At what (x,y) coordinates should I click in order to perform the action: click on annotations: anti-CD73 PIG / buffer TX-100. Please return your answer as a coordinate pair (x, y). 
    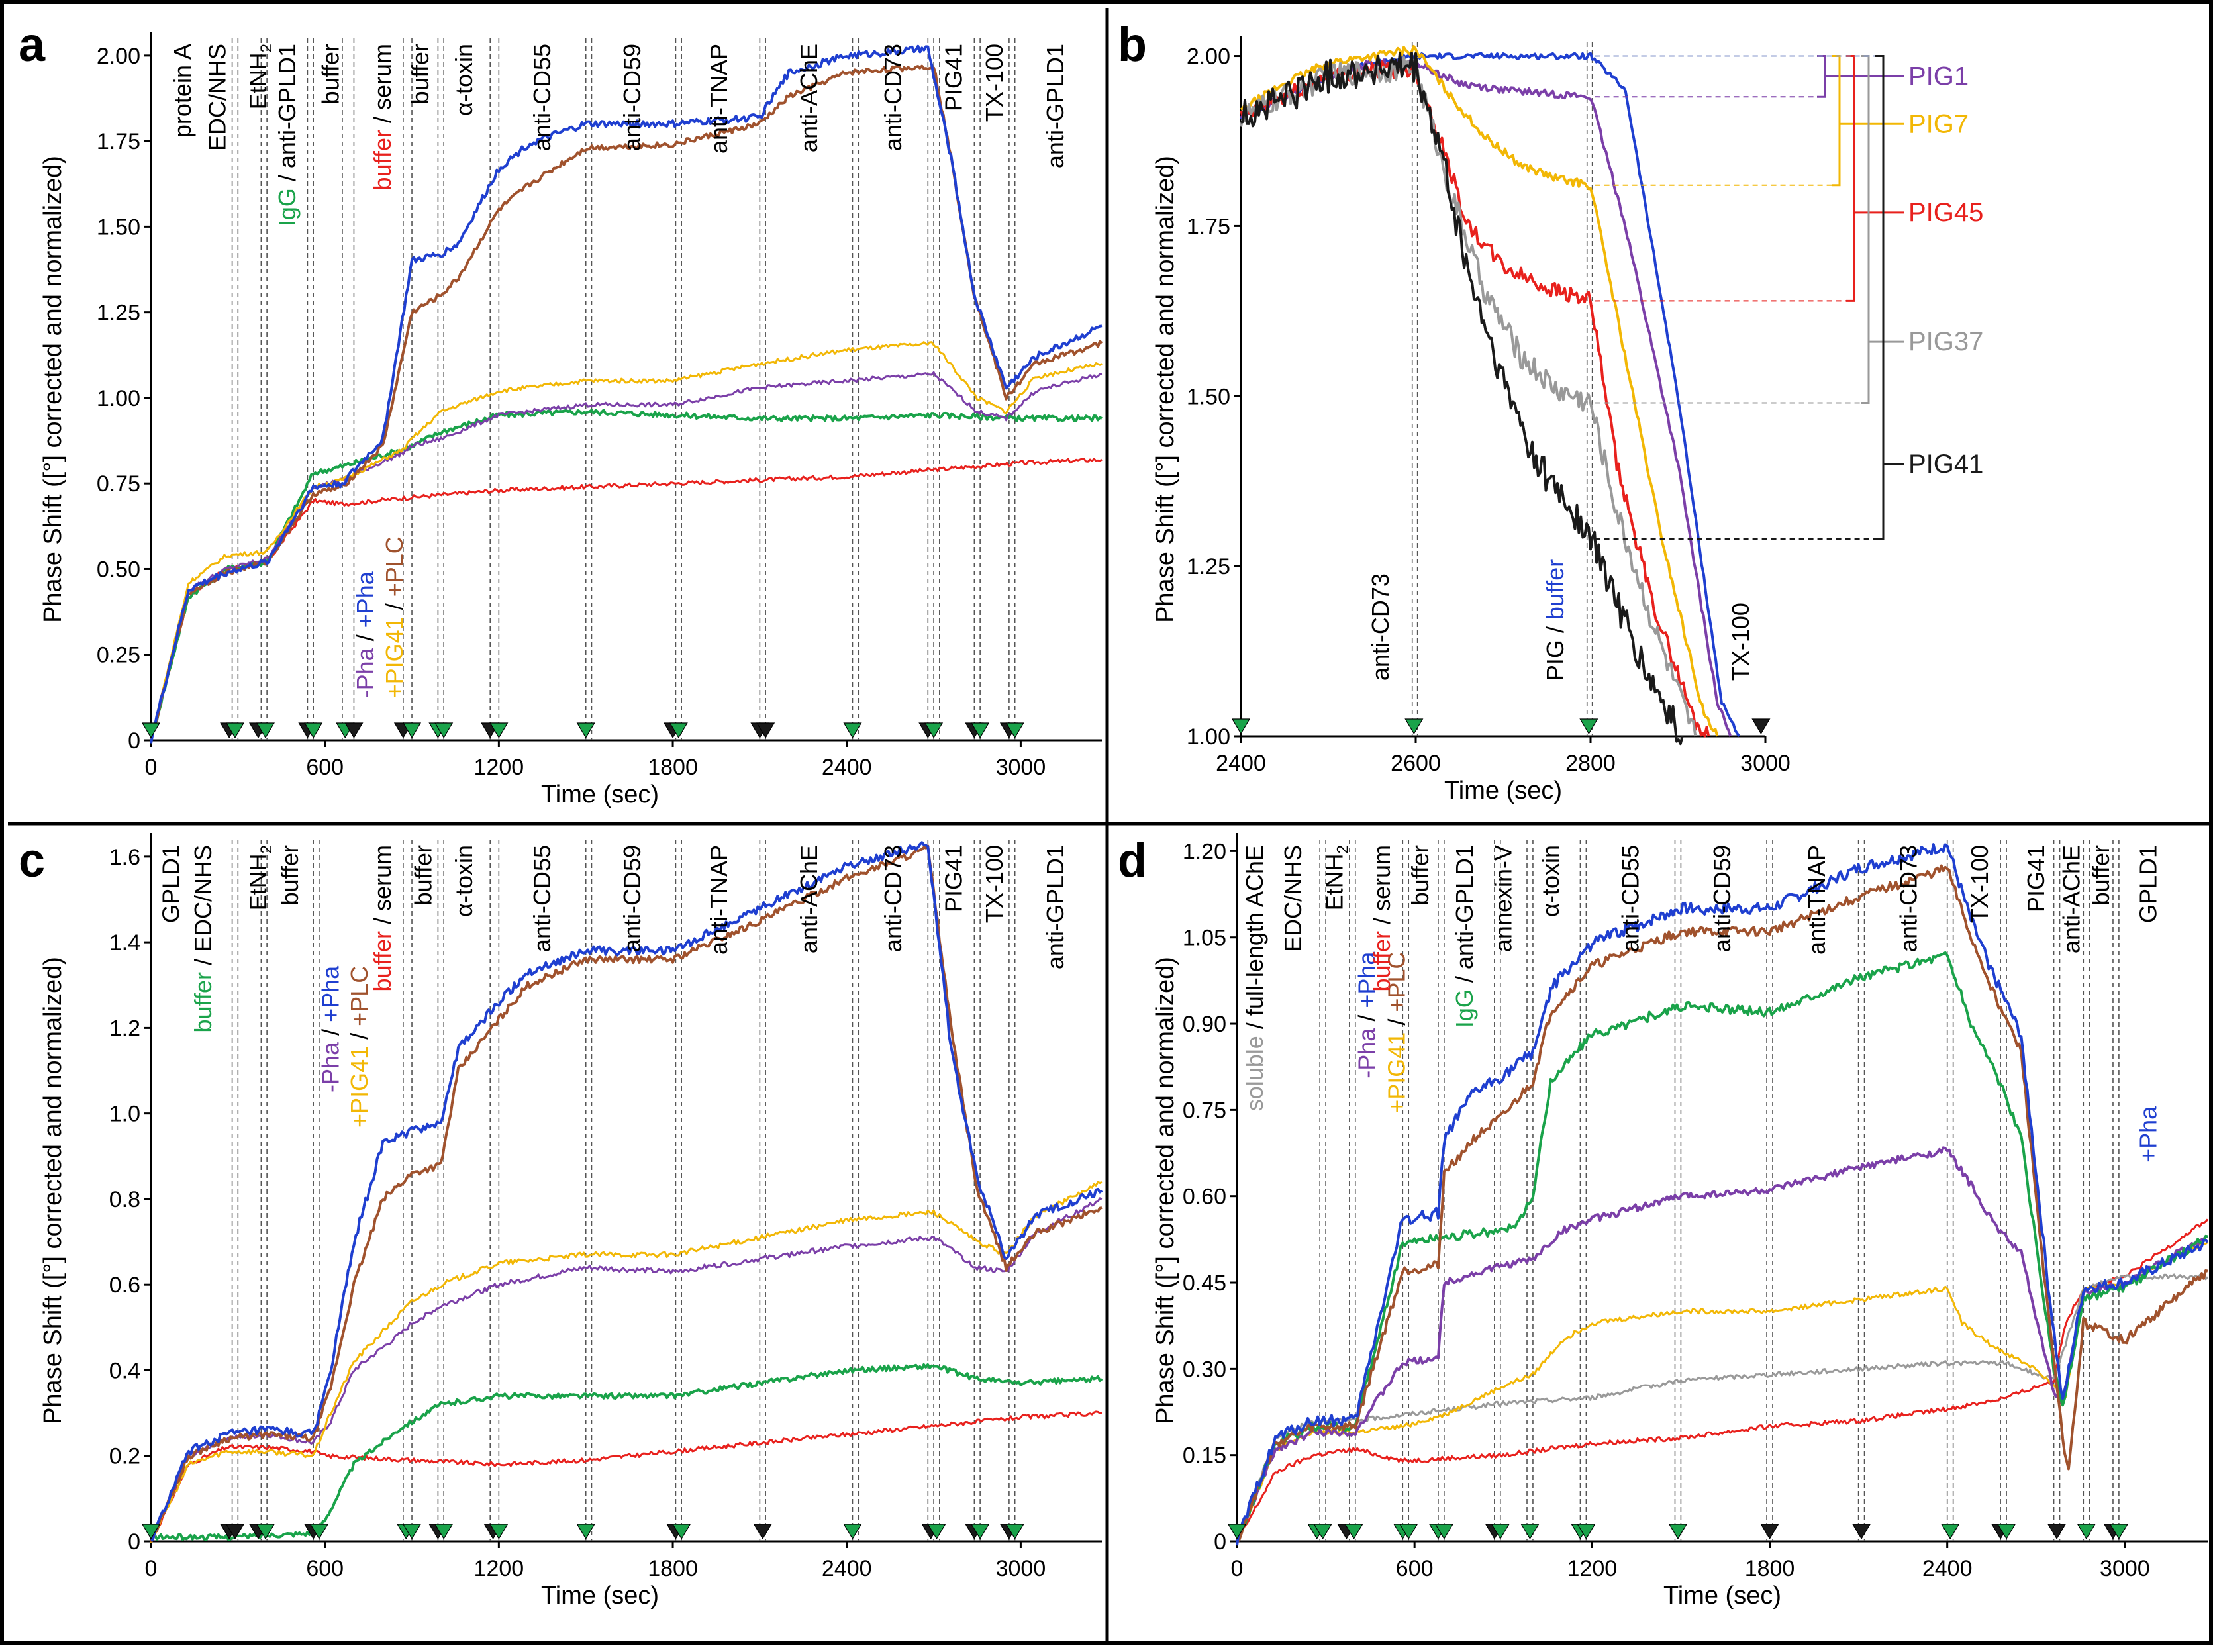
    Looking at the image, I should click on (1560, 620).